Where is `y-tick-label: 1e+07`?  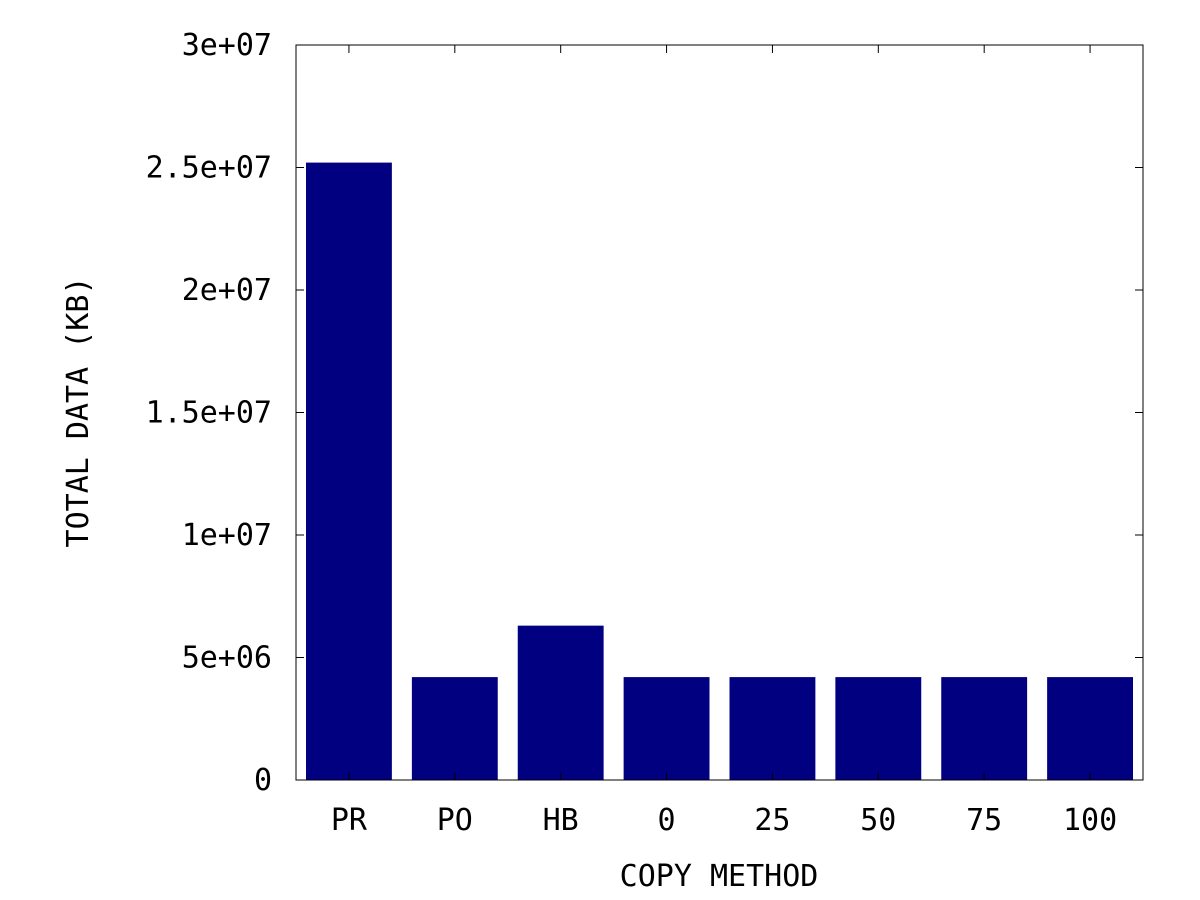
y-tick-label: 1e+07 is located at coordinates (227, 535).